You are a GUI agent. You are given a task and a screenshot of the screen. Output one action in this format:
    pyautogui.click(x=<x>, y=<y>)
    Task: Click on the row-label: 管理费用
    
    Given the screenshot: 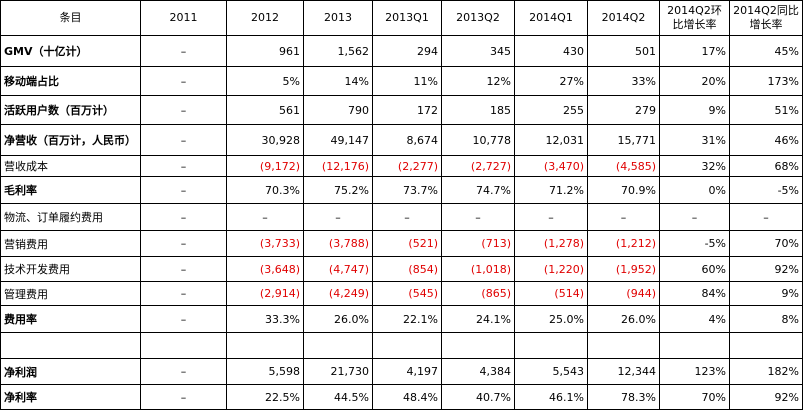 What is the action you would take?
    pyautogui.click(x=70, y=293)
    